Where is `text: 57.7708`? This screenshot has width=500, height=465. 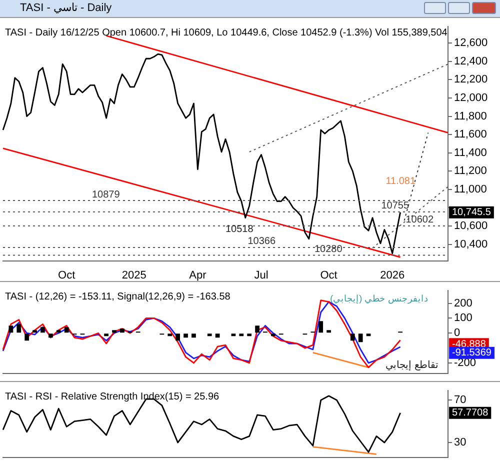
text: 57.7708 is located at coordinates (470, 413).